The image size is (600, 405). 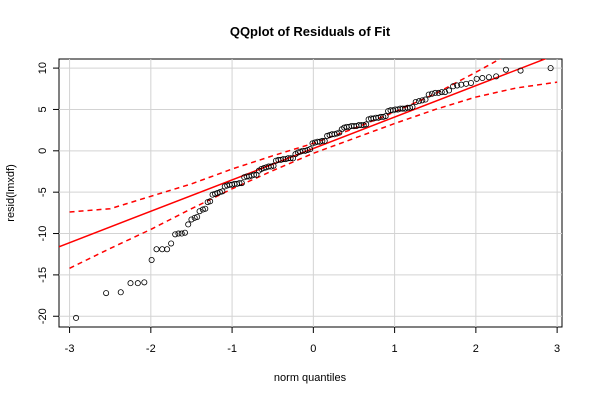 I want to click on y-axis-label: resid(lmxdf), so click(x=11, y=192).